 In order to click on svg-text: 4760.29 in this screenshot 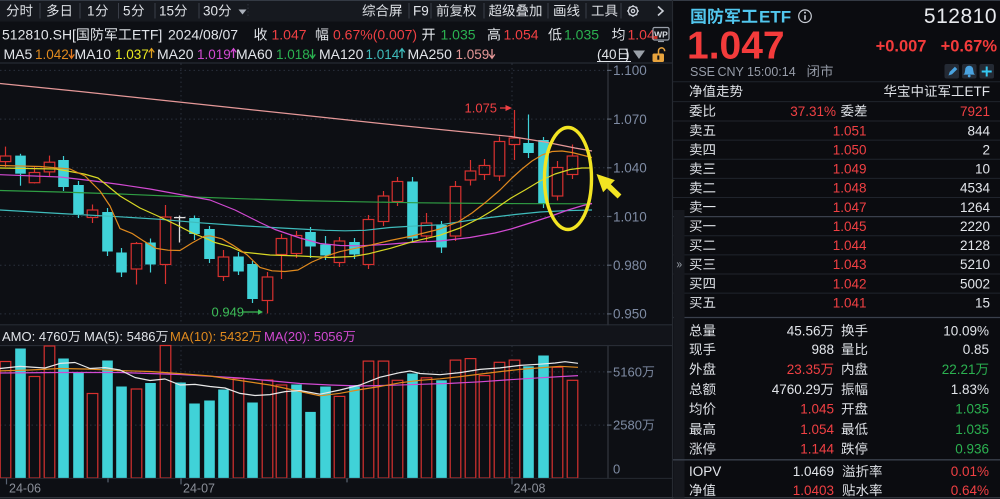, I will do `click(796, 389)`.